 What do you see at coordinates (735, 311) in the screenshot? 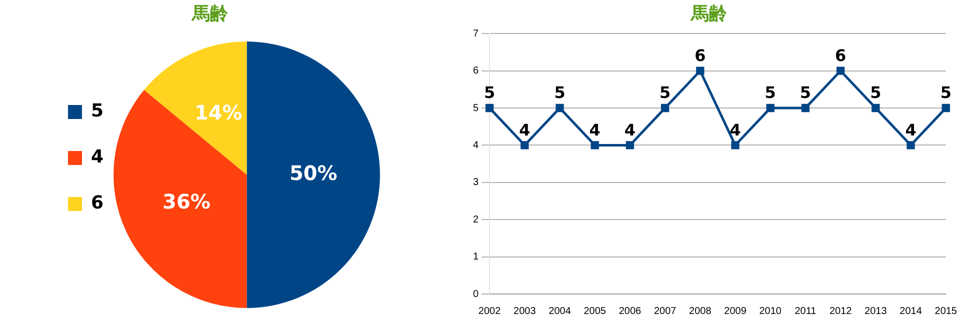
I see `x-tick-label: 2009` at bounding box center [735, 311].